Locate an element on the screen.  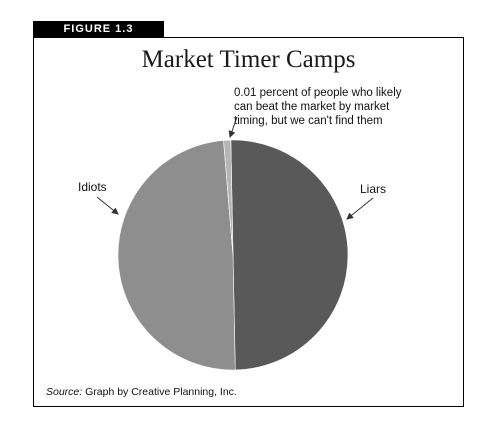
small-slice-annotation-line: can beat the market by market is located at coordinates (312, 107).